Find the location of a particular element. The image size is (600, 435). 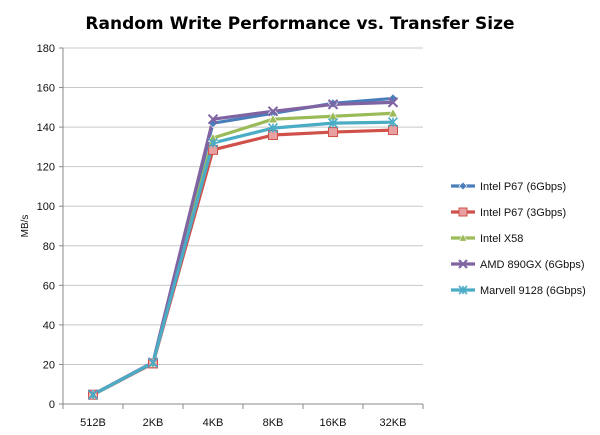

x-tick-label: 32KB is located at coordinates (393, 423).